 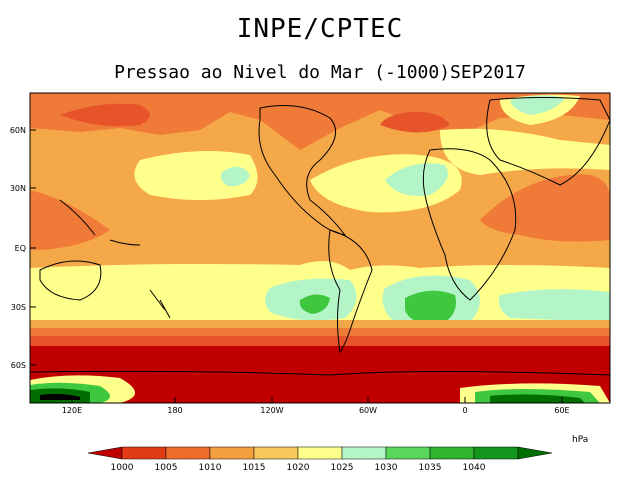 What do you see at coordinates (271, 410) in the screenshot?
I see `lon-label-120w: 120W` at bounding box center [271, 410].